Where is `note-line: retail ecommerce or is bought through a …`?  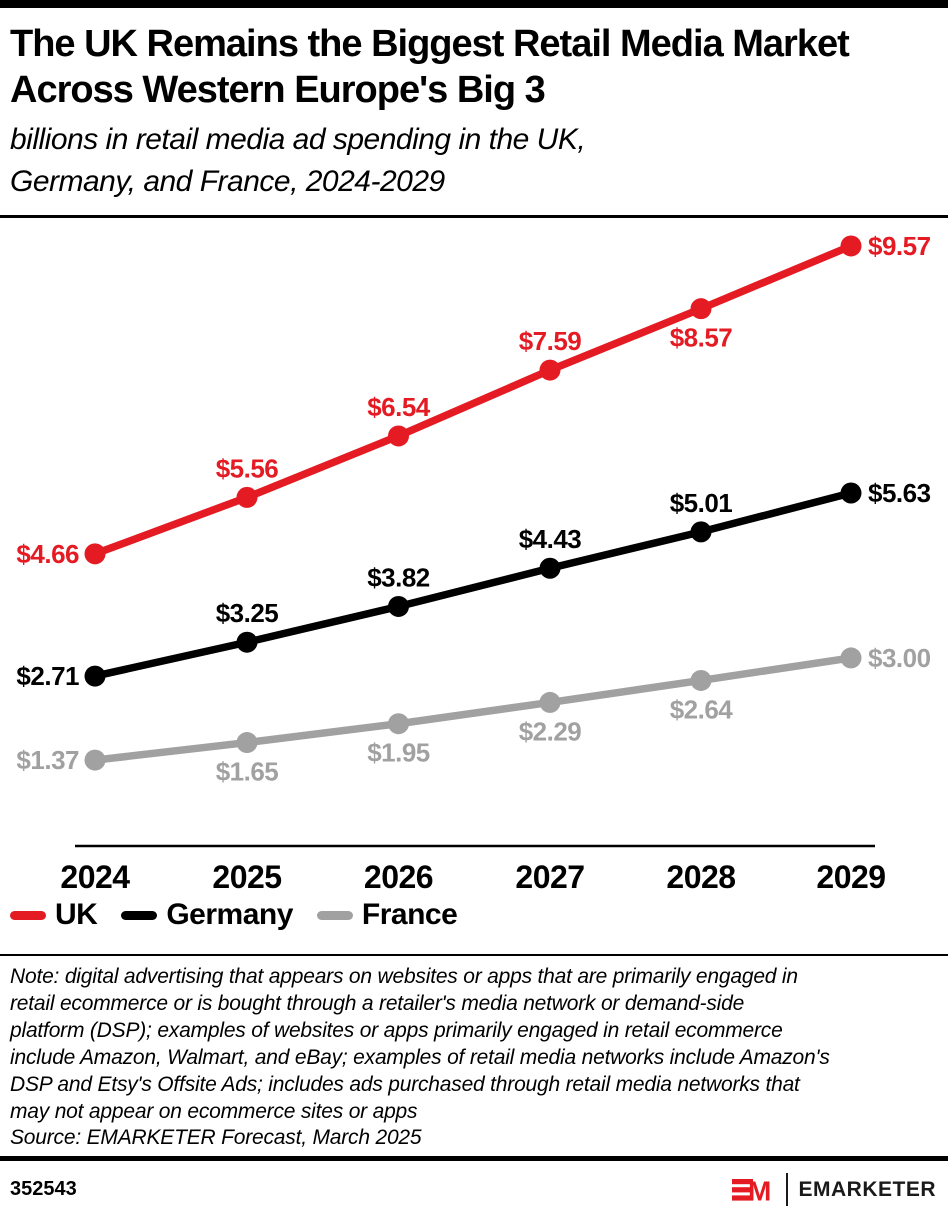
note-line: retail ecommerce or is bought through a … is located at coordinates (377, 1004).